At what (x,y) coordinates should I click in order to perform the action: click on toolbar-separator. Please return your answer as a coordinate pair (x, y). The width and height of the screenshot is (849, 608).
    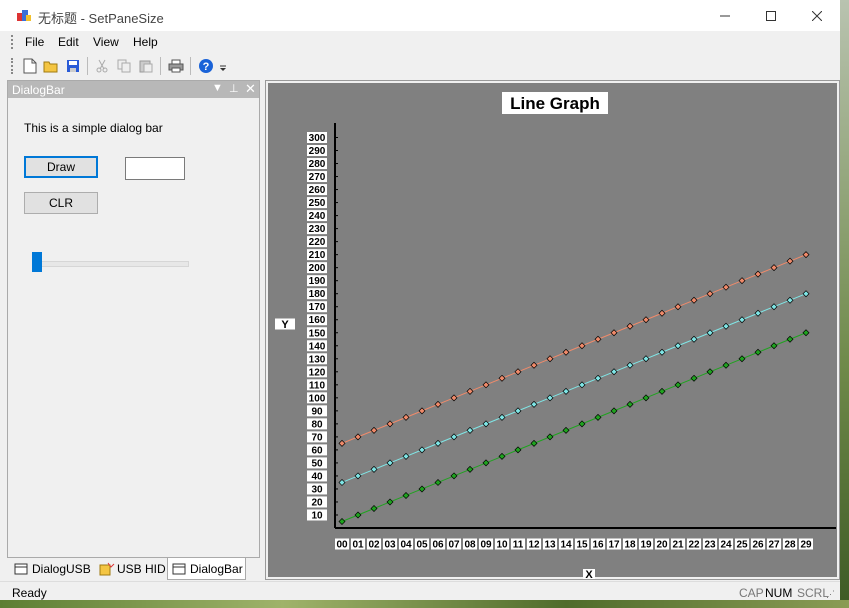
    Looking at the image, I should click on (190, 66).